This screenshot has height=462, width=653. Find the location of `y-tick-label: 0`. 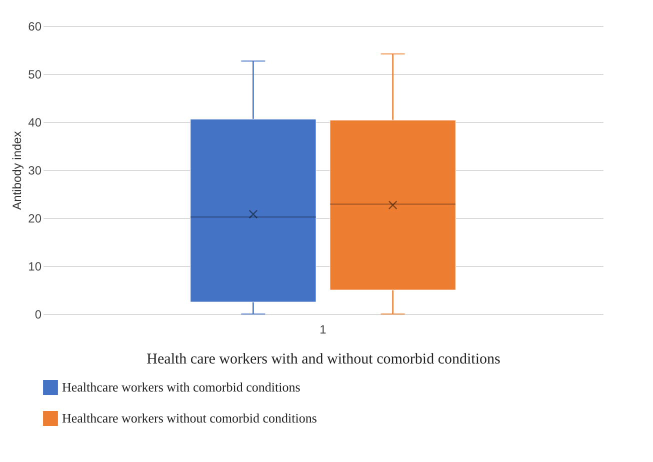

y-tick-label: 0 is located at coordinates (38, 315).